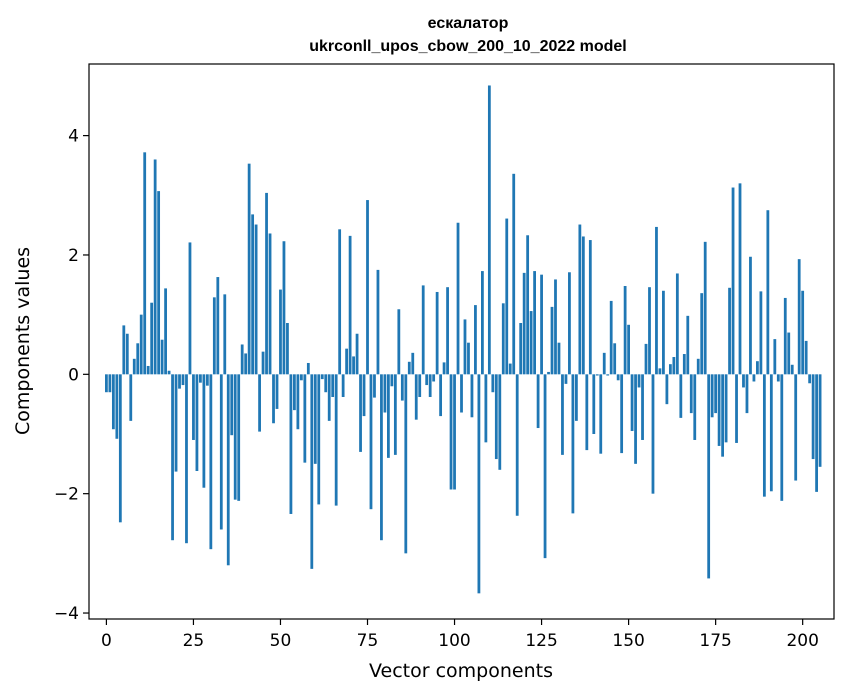 The height and width of the screenshot is (696, 847). I want to click on x-tick-label: 200, so click(802, 641).